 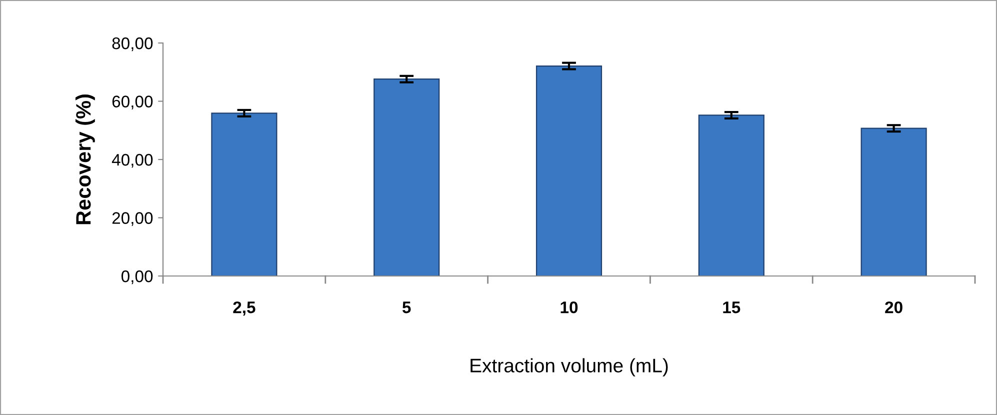 I want to click on x-tick-label: 10, so click(x=569, y=307).